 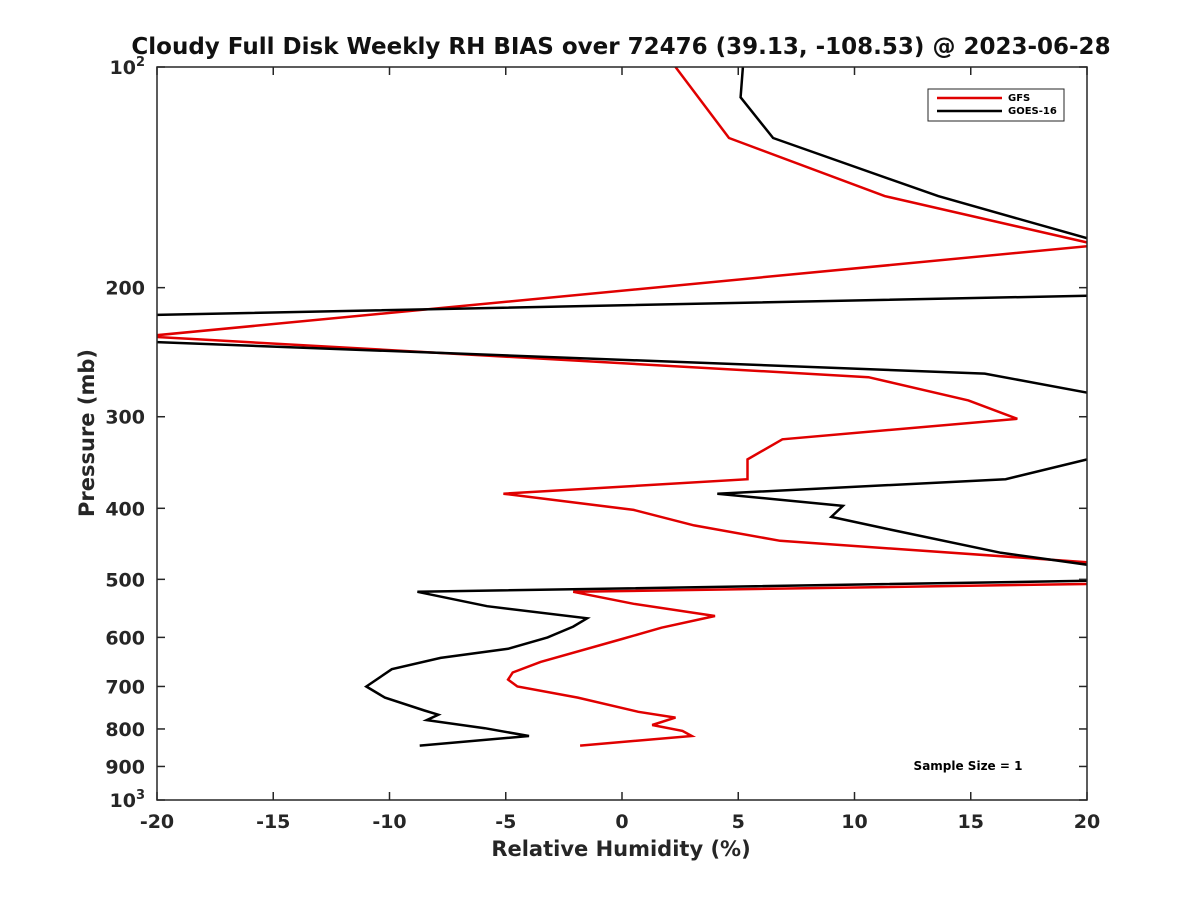 What do you see at coordinates (125, 638) in the screenshot?
I see `y-tick-label: 600` at bounding box center [125, 638].